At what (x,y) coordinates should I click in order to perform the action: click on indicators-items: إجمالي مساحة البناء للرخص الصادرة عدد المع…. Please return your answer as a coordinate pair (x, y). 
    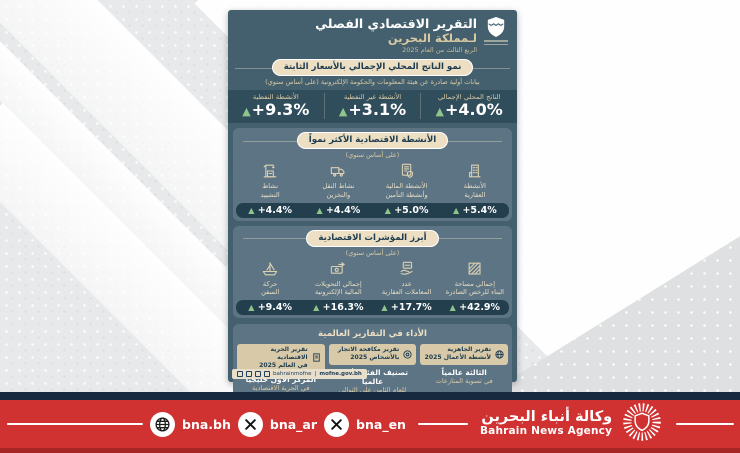
    Looking at the image, I should click on (372, 278).